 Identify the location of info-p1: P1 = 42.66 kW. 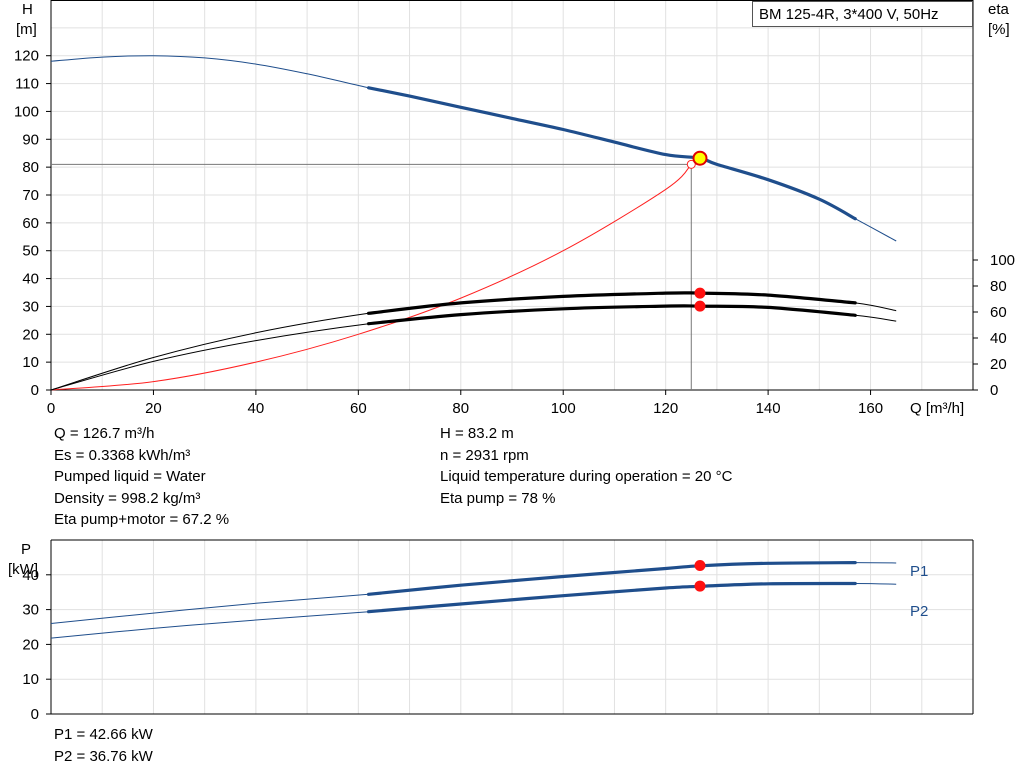
(103, 734).